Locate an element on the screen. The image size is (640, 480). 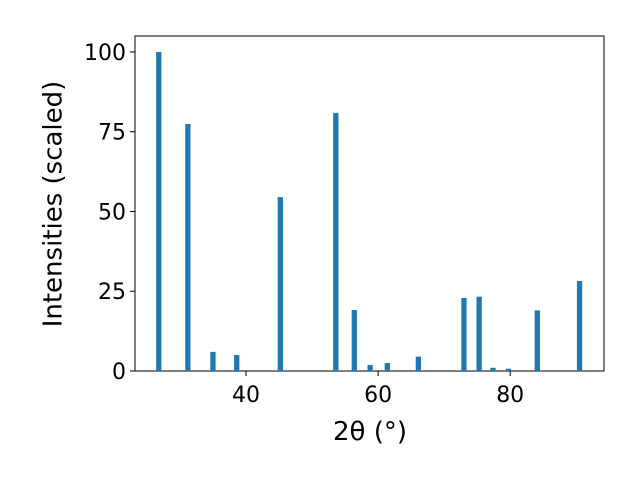
y-tick-label: 100 is located at coordinates (105, 53).